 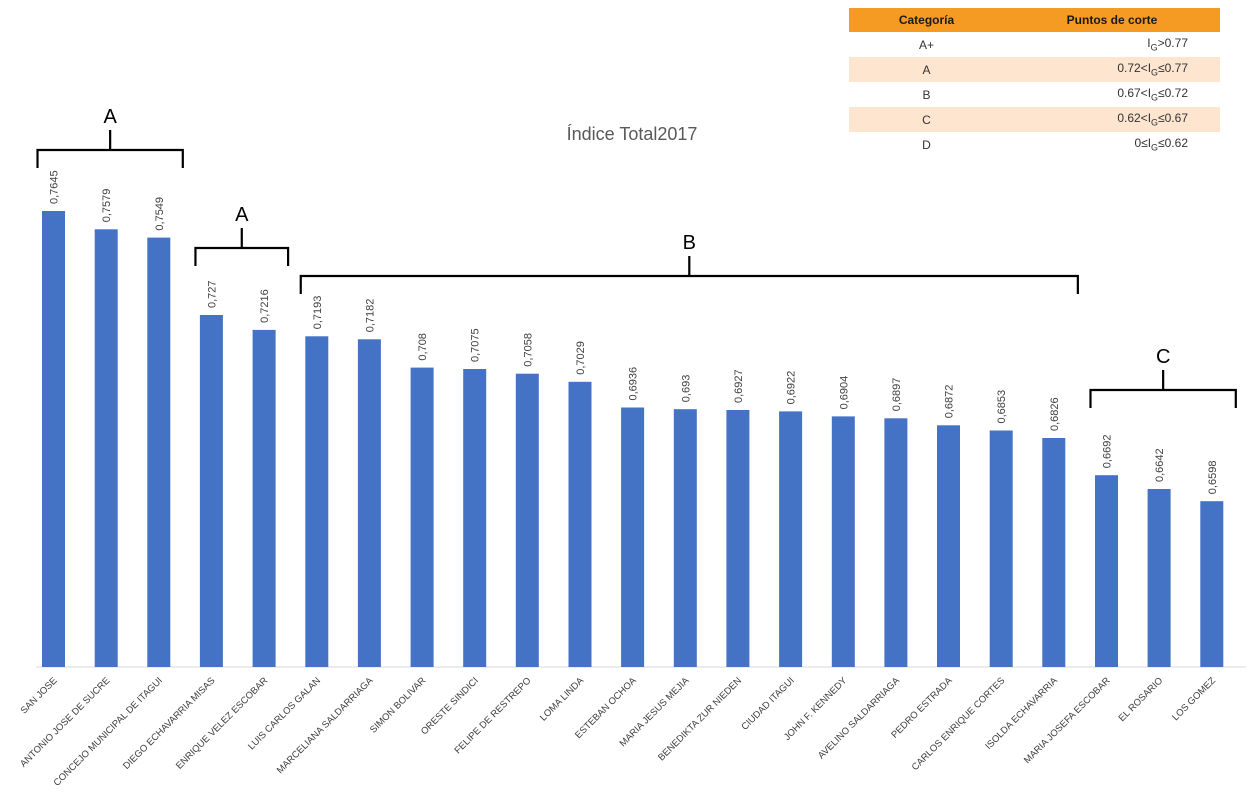 I want to click on category-cell: C, so click(x=927, y=119).